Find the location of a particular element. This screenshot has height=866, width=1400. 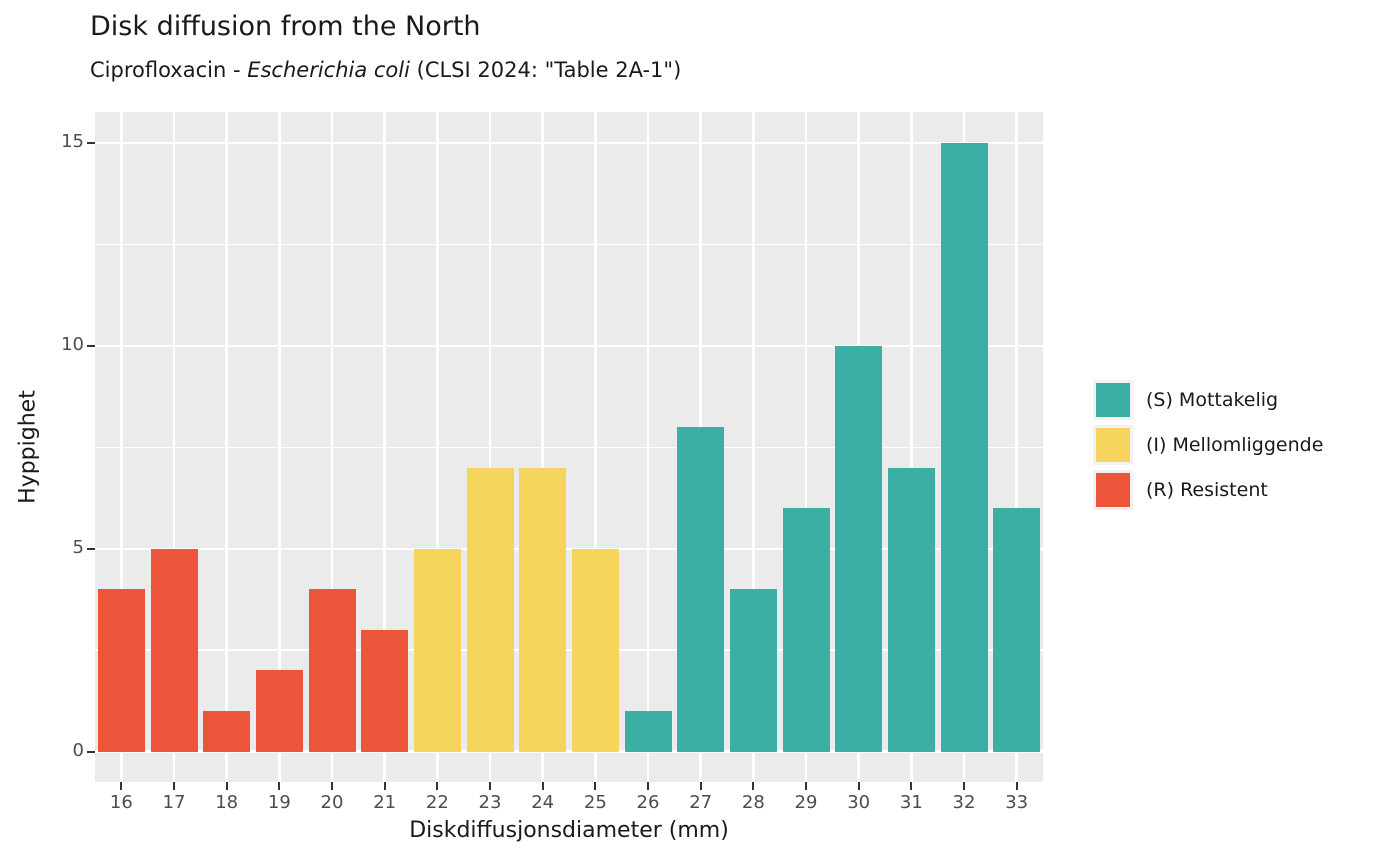

legend-item-intermediate: (I) Mellomliggende is located at coordinates (1208, 445).